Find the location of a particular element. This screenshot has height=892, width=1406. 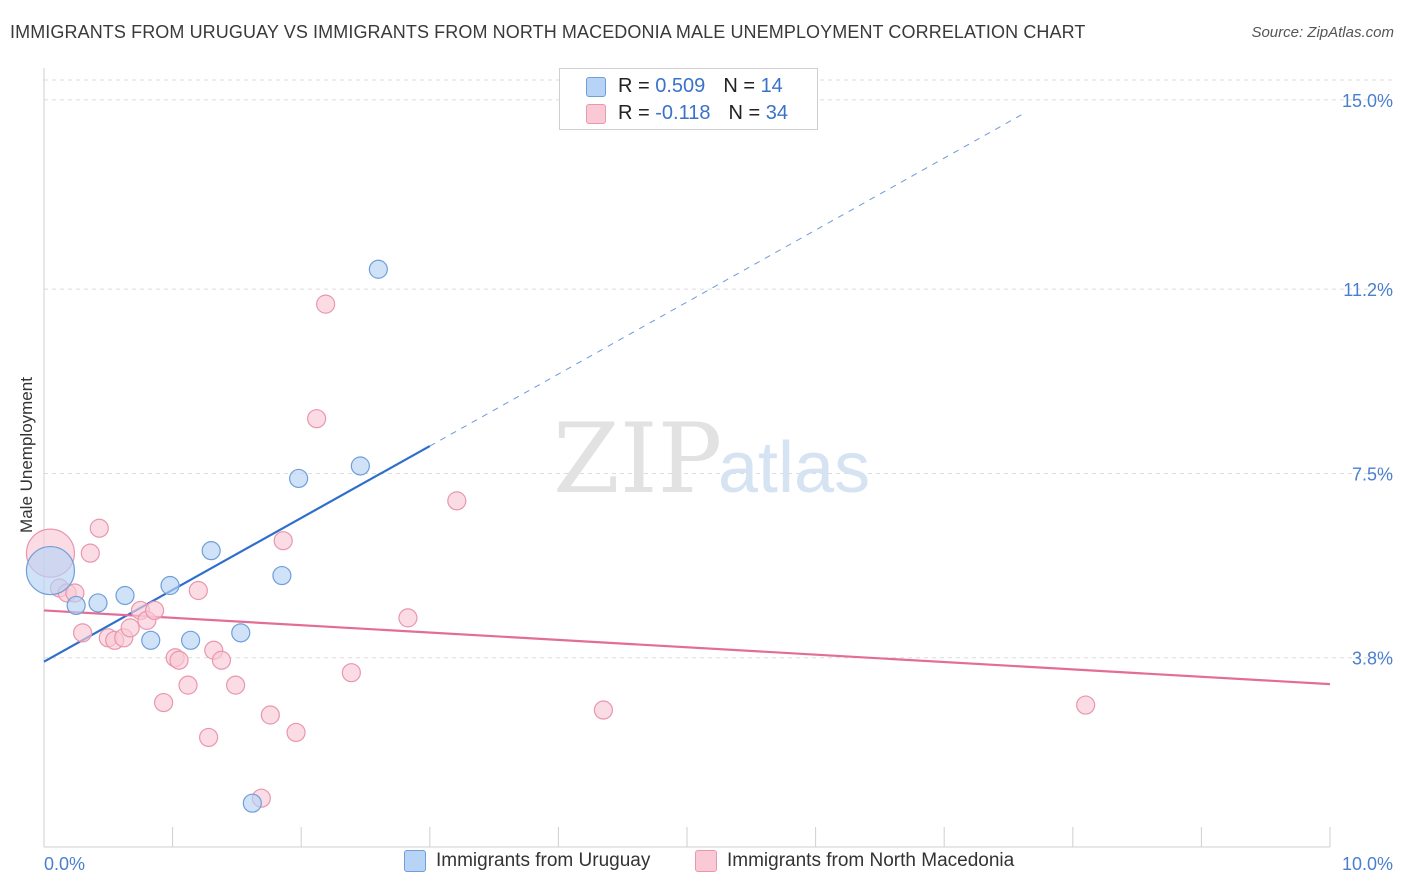

legend-swatch-macedonia is located at coordinates (596, 113).